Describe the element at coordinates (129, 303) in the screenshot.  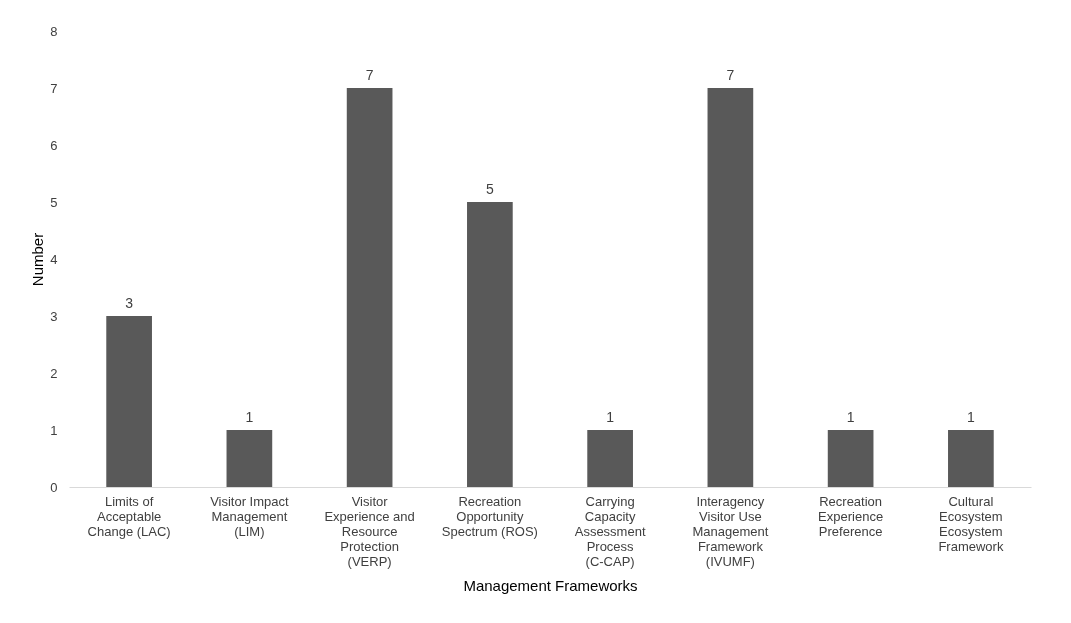
I see `data-label: 3` at that location.